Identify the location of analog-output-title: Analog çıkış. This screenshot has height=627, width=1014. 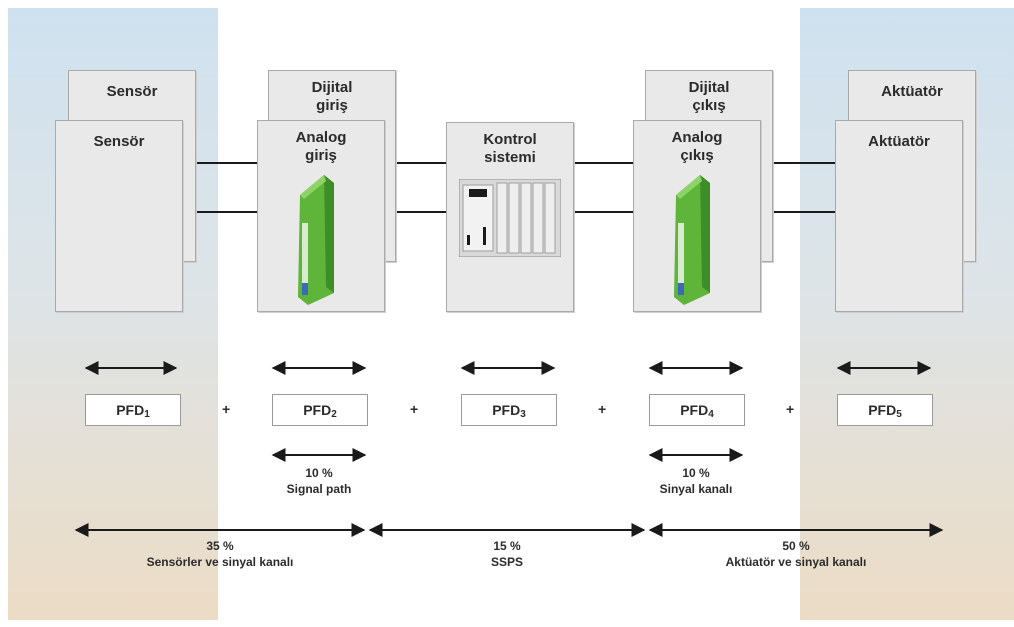
(697, 147).